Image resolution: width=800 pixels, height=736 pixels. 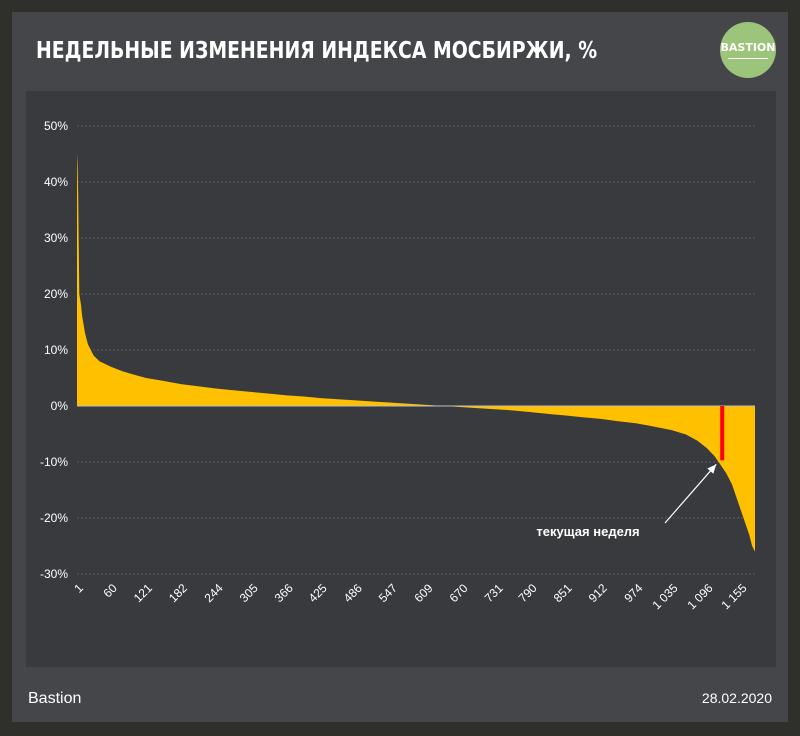 What do you see at coordinates (424, 593) in the screenshot?
I see `x-tick-label: 609` at bounding box center [424, 593].